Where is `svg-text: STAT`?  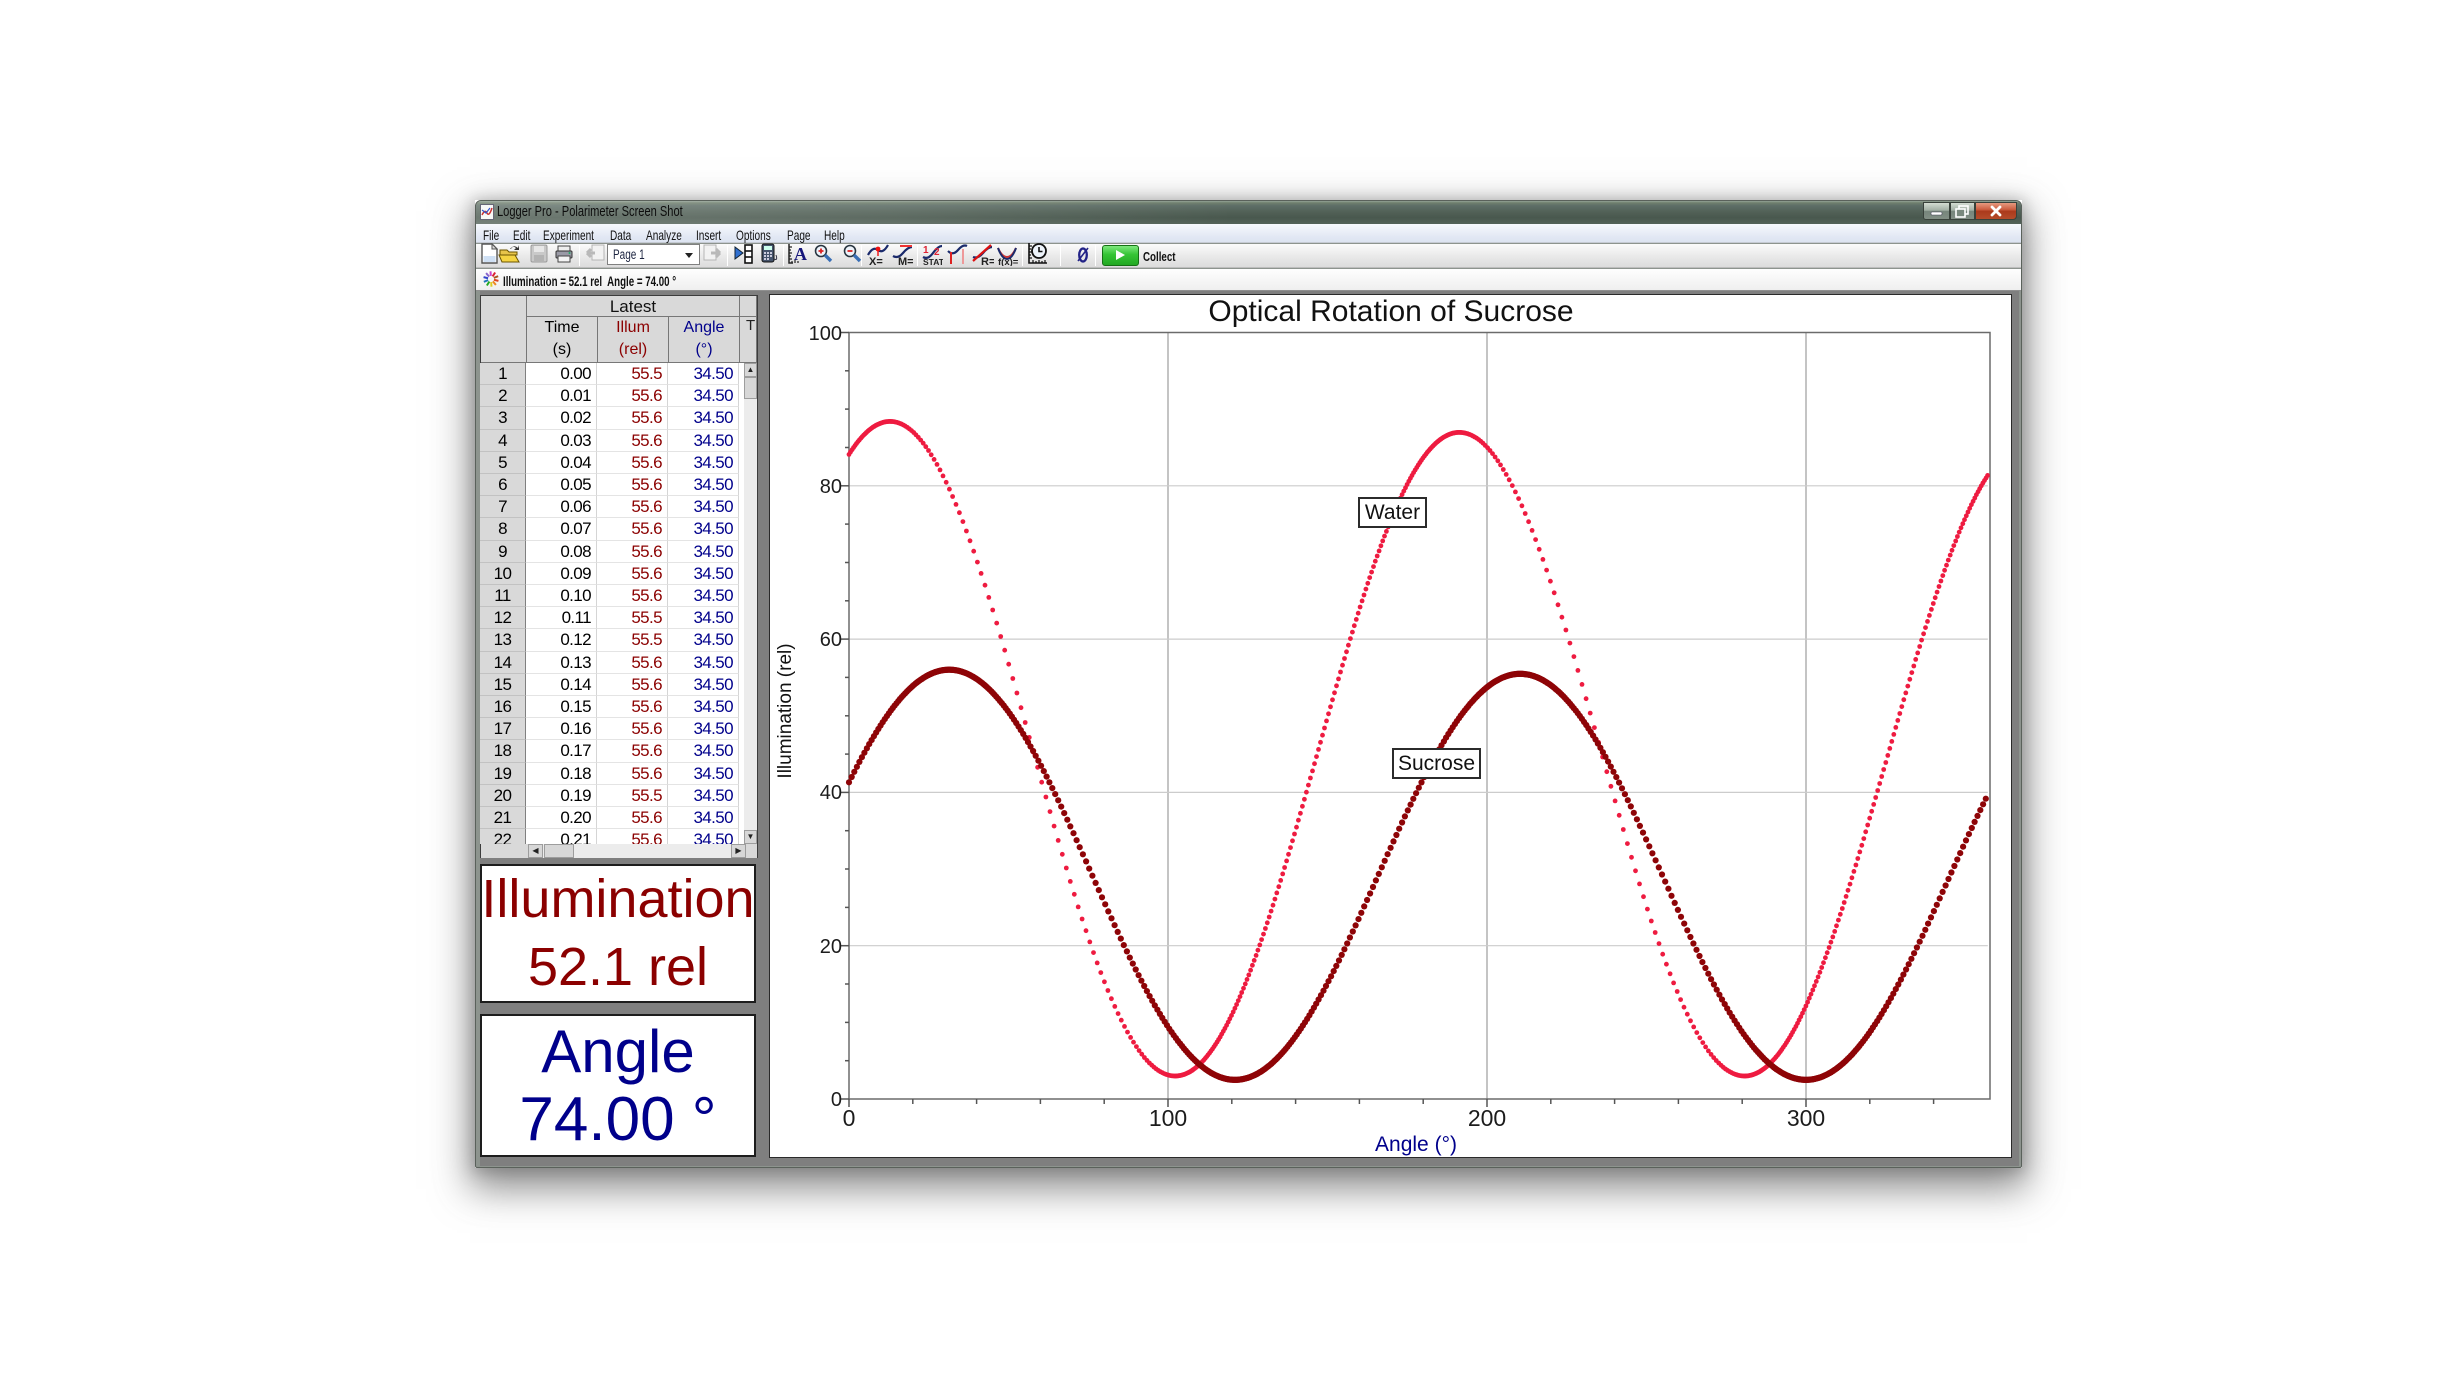 svg-text: STAT is located at coordinates (933, 261).